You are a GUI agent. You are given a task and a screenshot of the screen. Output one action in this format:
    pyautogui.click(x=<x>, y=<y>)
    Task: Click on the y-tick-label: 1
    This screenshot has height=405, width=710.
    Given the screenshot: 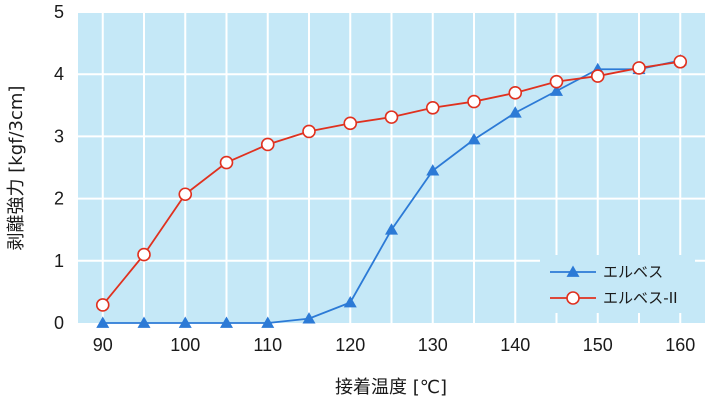 What is the action you would take?
    pyautogui.click(x=59, y=261)
    